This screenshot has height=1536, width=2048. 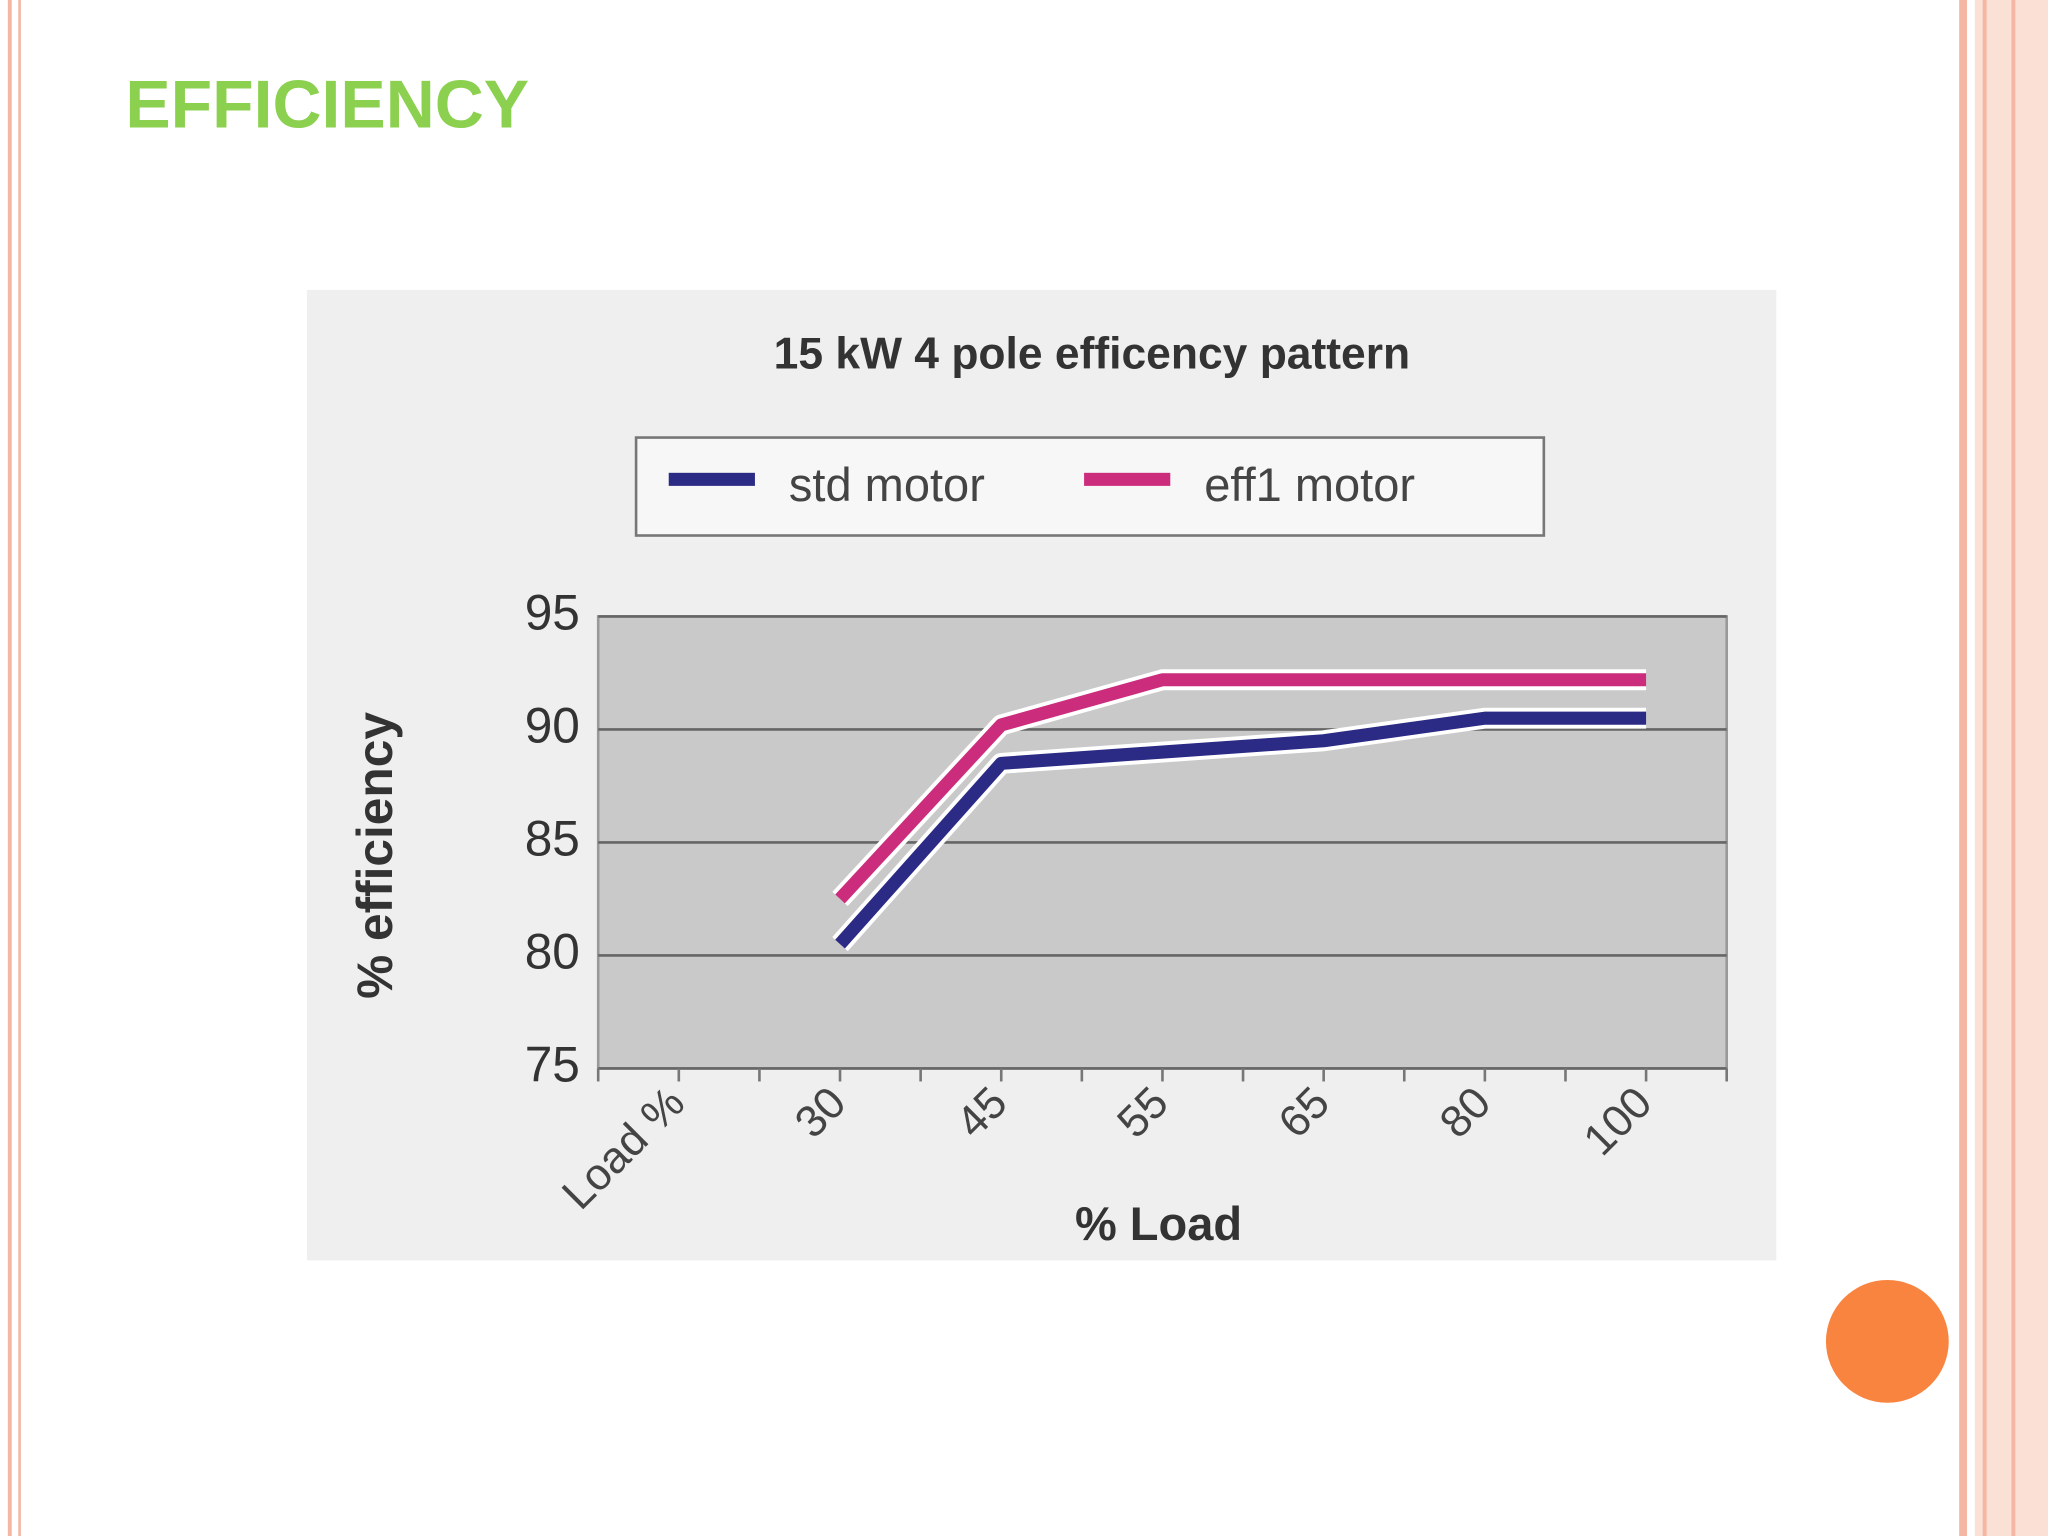 What do you see at coordinates (1309, 484) in the screenshot?
I see `legend-label: eff1 motor` at bounding box center [1309, 484].